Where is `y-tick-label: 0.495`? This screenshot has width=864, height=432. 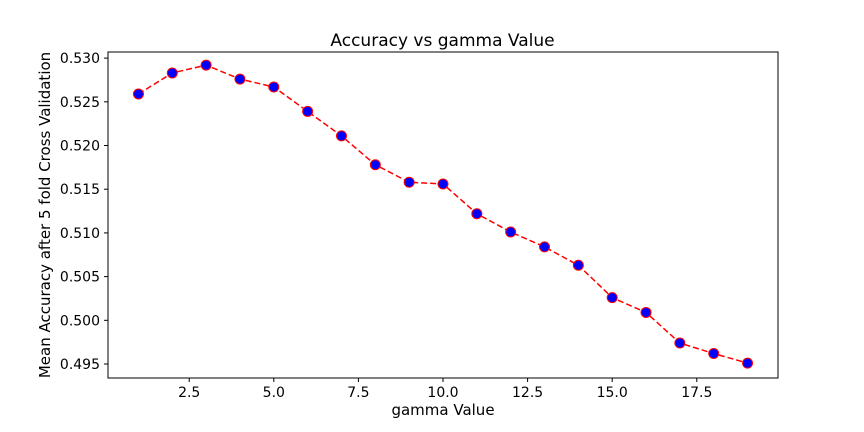 y-tick-label: 0.495 is located at coordinates (80, 365).